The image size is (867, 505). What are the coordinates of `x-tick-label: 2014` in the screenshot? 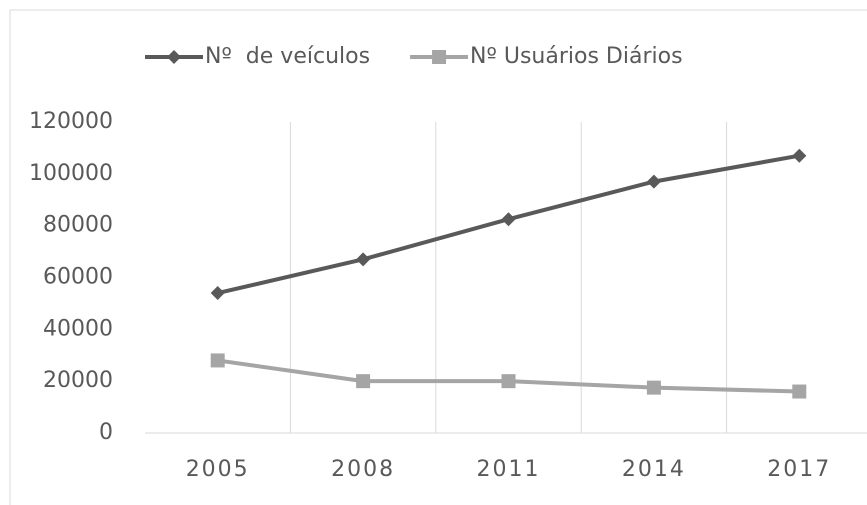 It's located at (654, 469).